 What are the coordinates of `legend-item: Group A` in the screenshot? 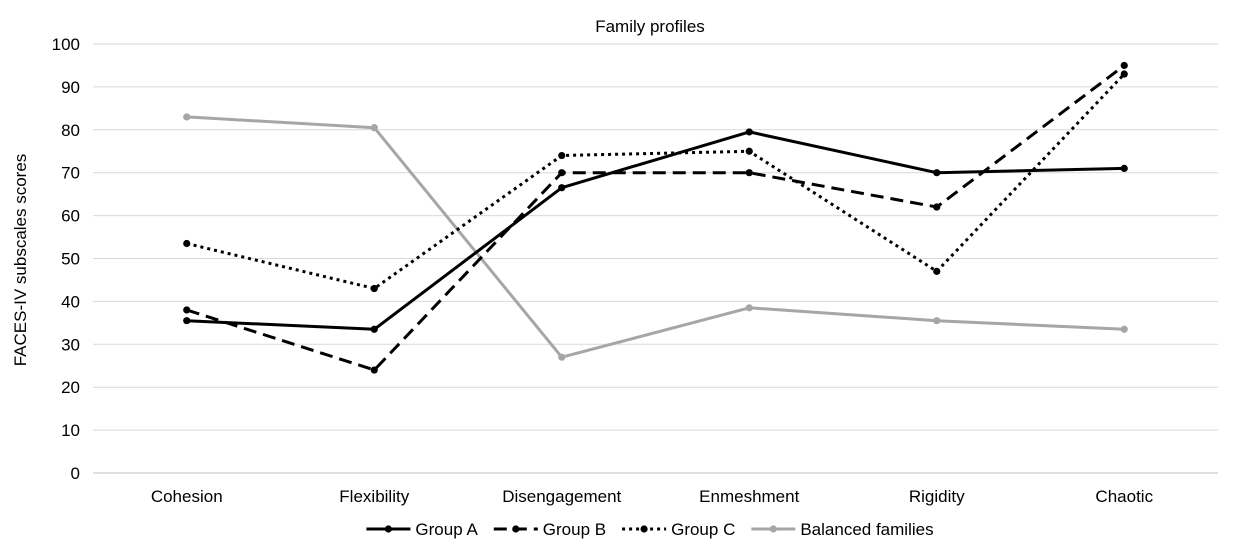 It's located at (422, 529).